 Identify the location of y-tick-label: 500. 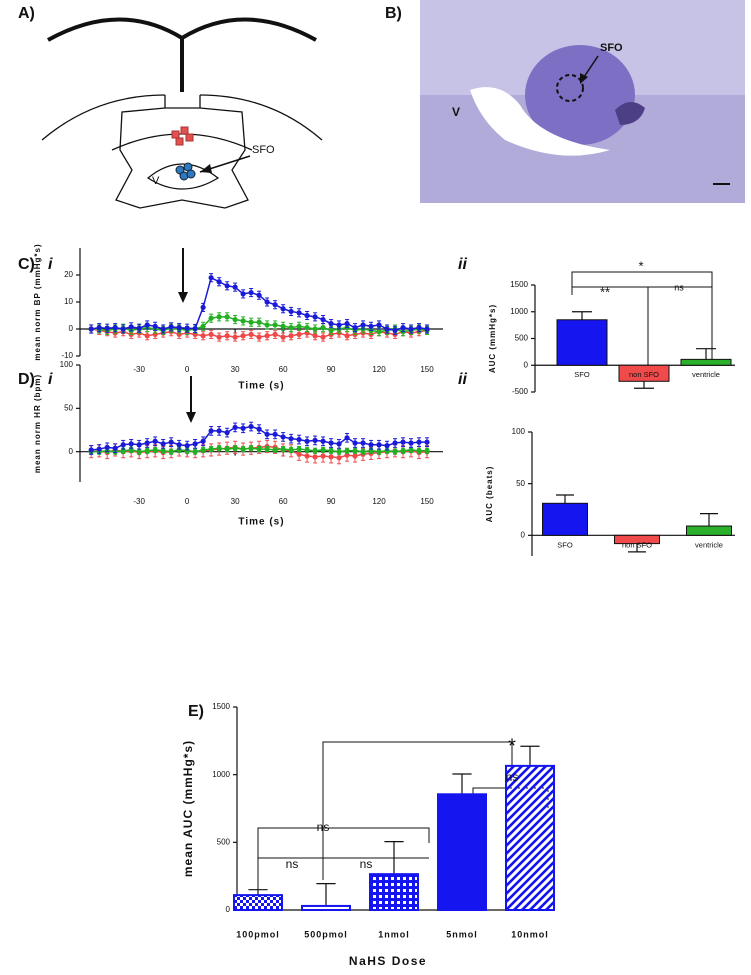
(224, 841).